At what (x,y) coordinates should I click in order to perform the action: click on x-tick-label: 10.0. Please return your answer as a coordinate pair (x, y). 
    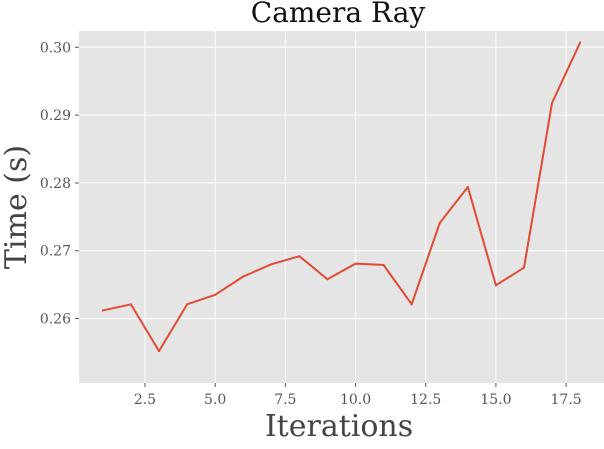
    Looking at the image, I should click on (355, 400).